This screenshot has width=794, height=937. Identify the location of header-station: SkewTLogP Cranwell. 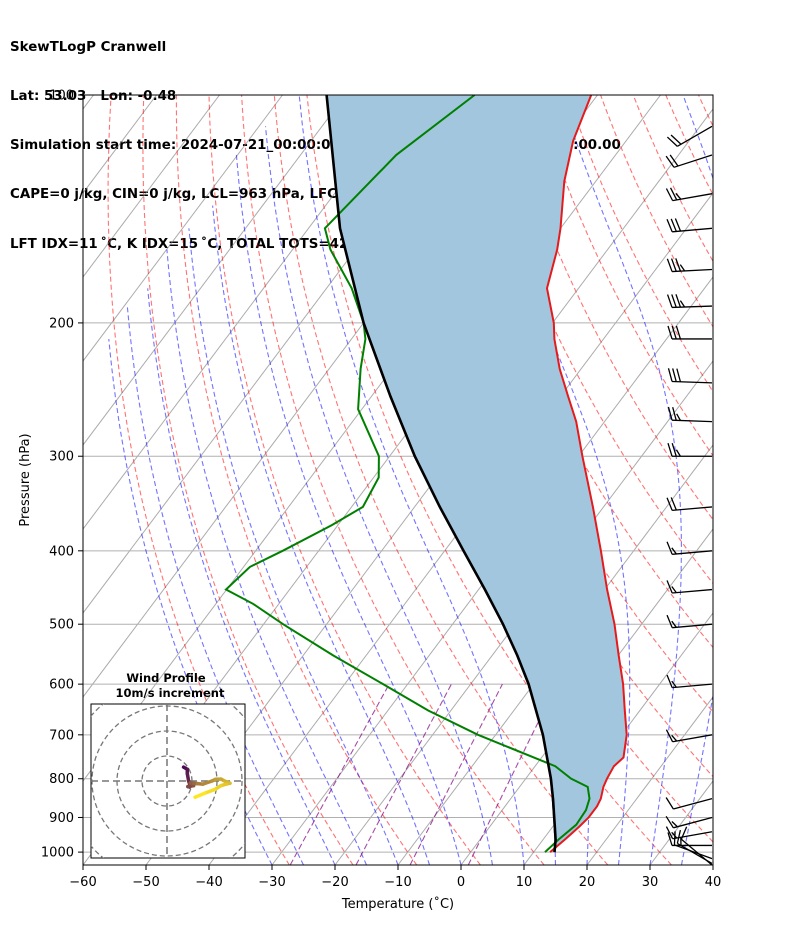
(88, 47).